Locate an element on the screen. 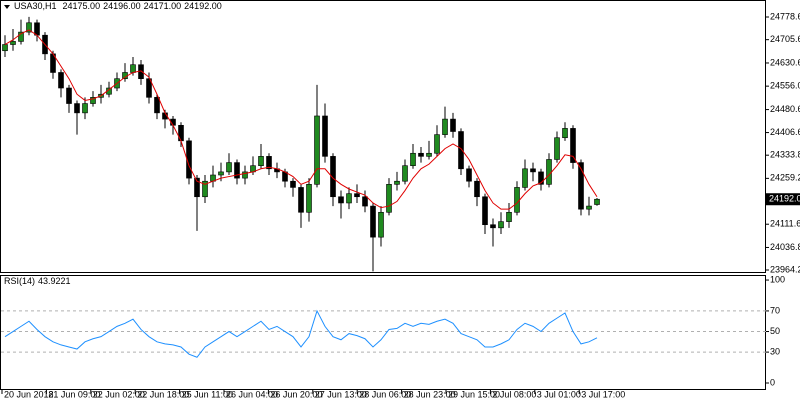 Image resolution: width=800 pixels, height=400 pixels. y-tick-label: 24111.60 is located at coordinates (785, 224).